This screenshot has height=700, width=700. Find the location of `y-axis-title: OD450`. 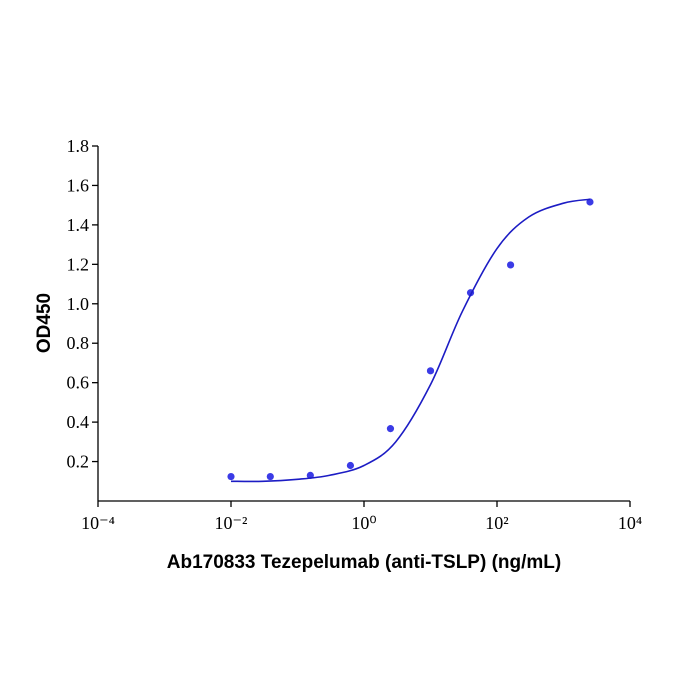

y-axis-title: OD450 is located at coordinates (44, 323).